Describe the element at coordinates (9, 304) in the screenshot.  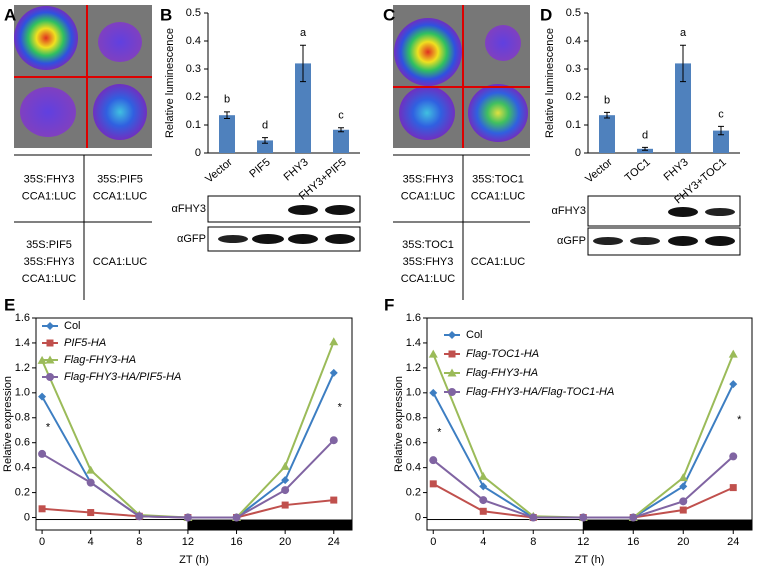
I see `panel-letter: E` at that location.